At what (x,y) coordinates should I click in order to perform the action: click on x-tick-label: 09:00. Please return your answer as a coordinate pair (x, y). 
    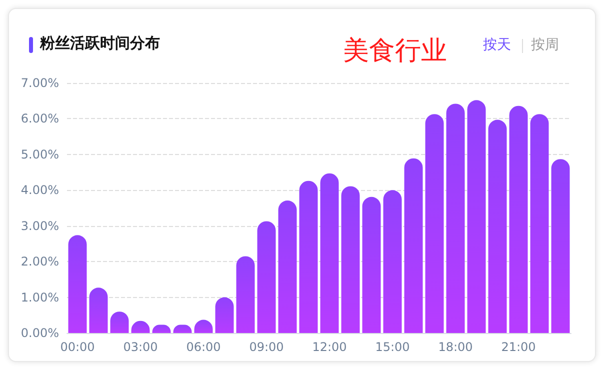
    Looking at the image, I should click on (266, 347).